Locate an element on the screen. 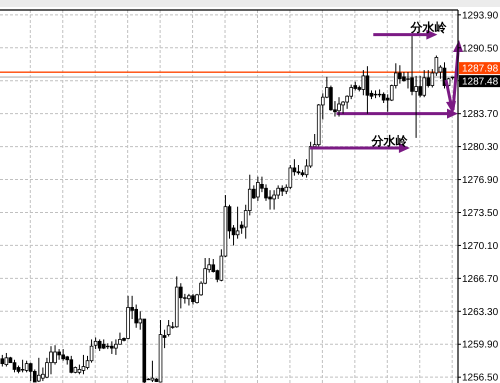 The height and width of the screenshot is (383, 500). ref-line-label: 1287.98 is located at coordinates (480, 69).